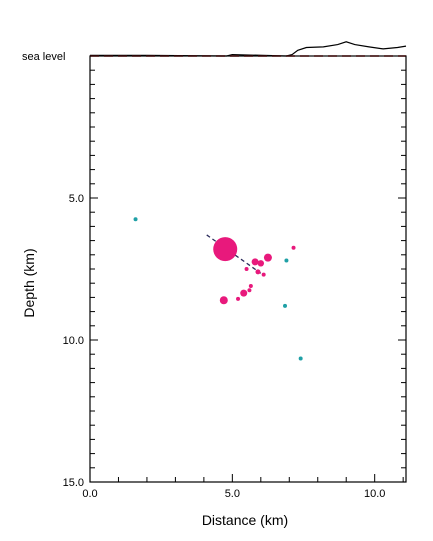 This screenshot has height=541, width=433. I want to click on x-axis-label: Distance (km), so click(245, 520).